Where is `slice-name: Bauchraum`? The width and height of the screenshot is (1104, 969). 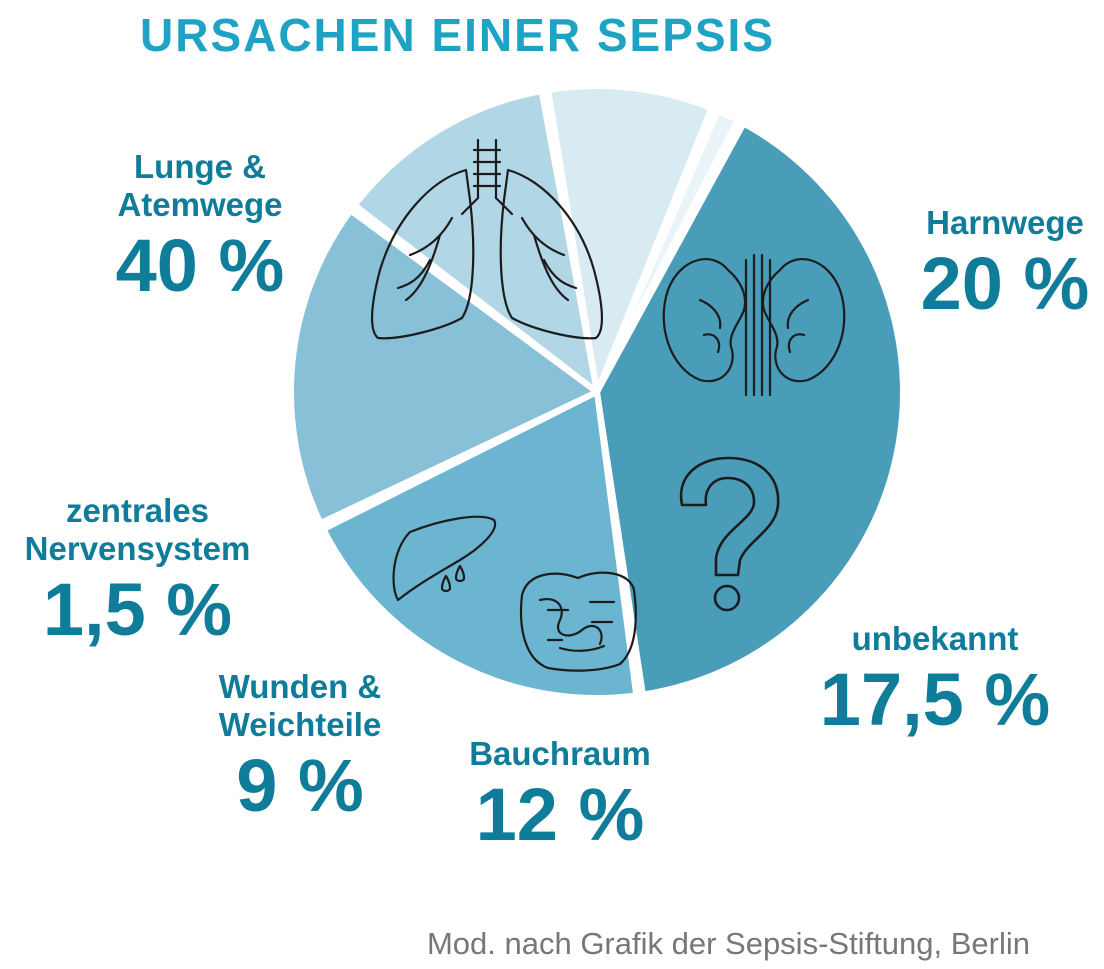 slice-name: Bauchraum is located at coordinates (560, 753).